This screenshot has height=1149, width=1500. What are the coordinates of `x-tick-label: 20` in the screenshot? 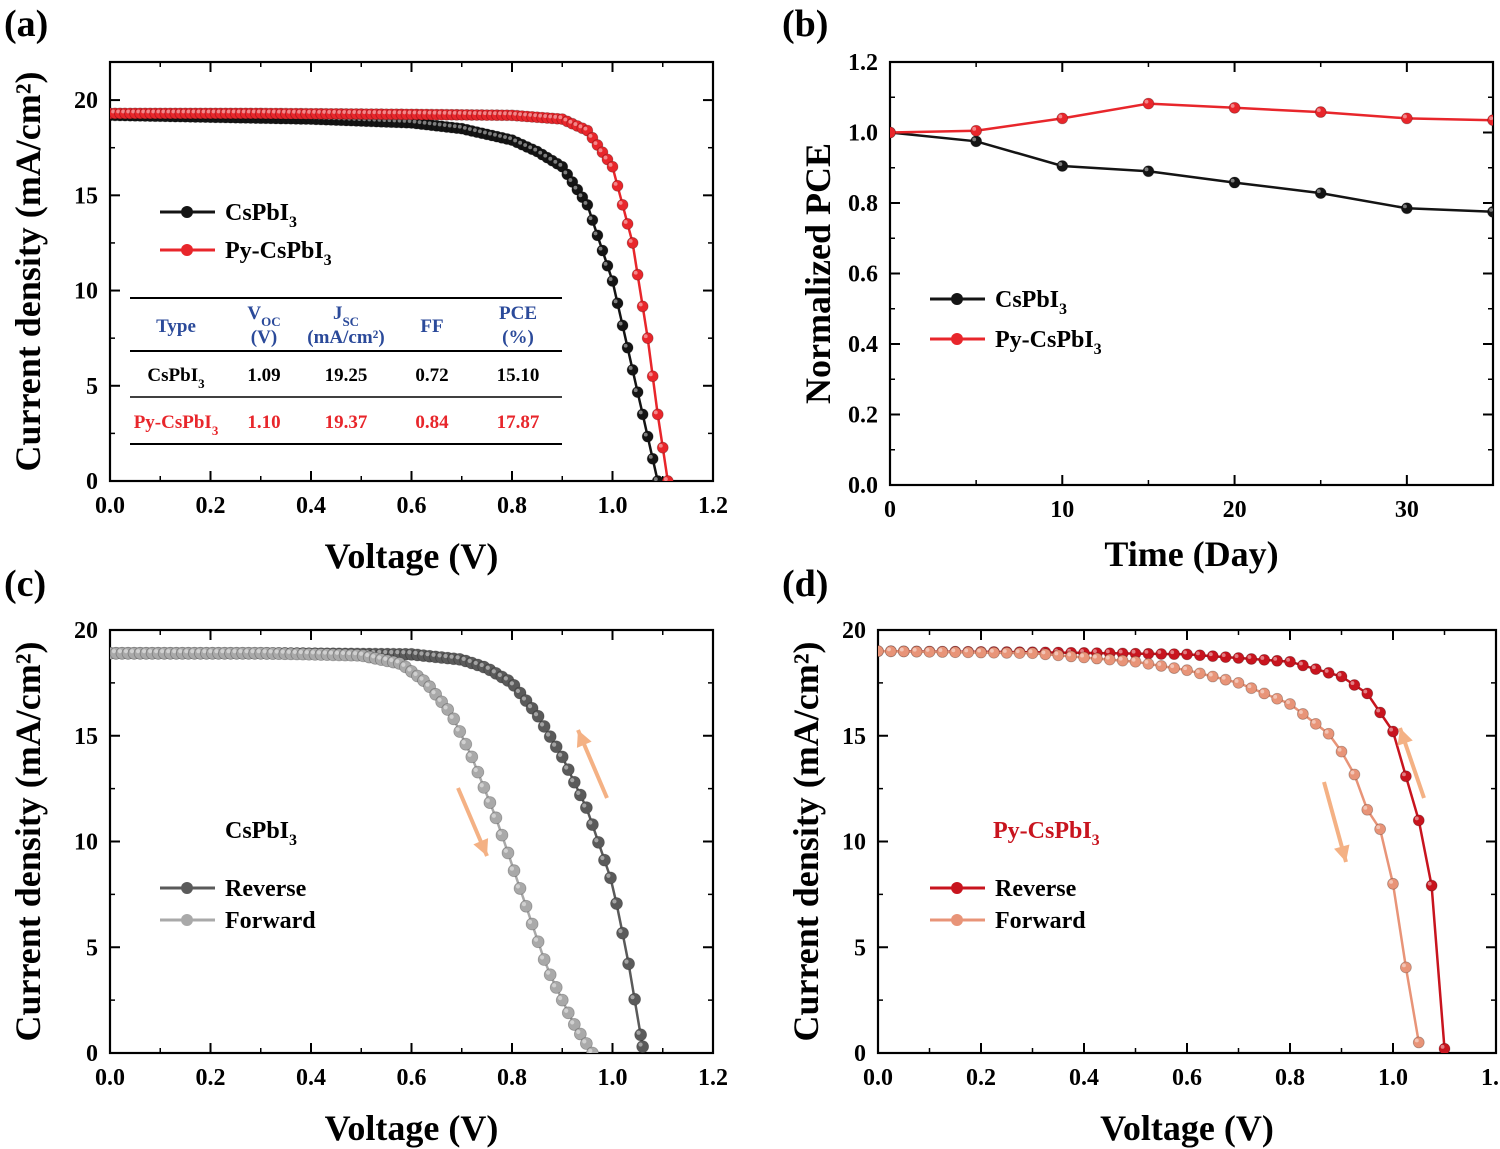 It's located at (1235, 510).